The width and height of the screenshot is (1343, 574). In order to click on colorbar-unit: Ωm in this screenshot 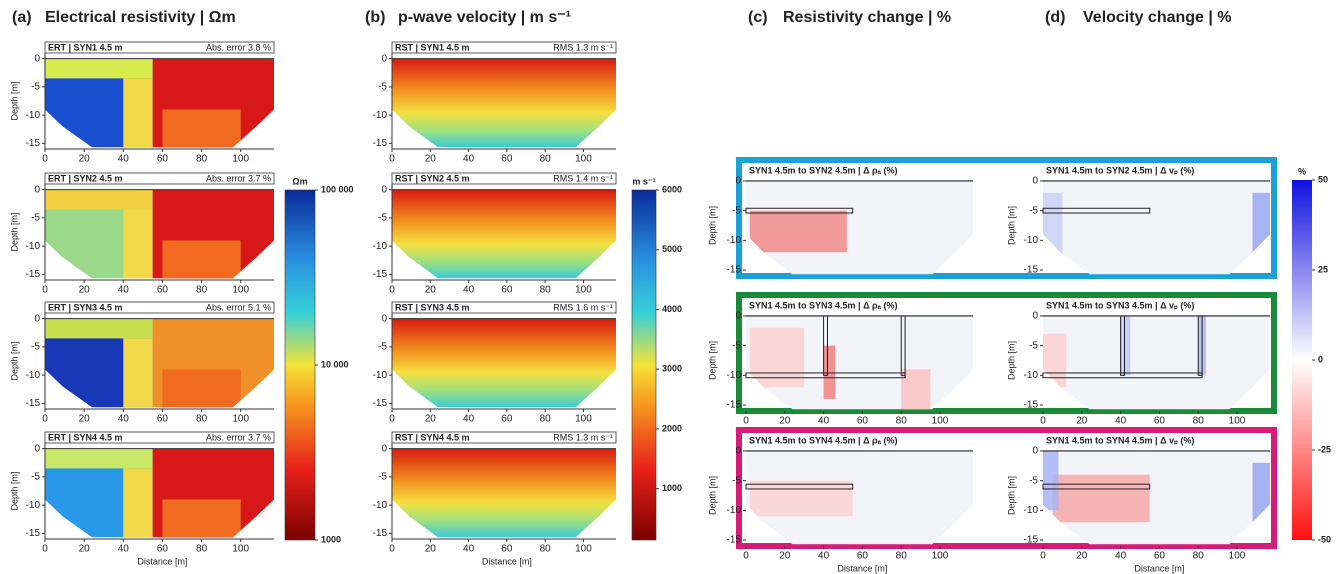, I will do `click(299, 181)`.